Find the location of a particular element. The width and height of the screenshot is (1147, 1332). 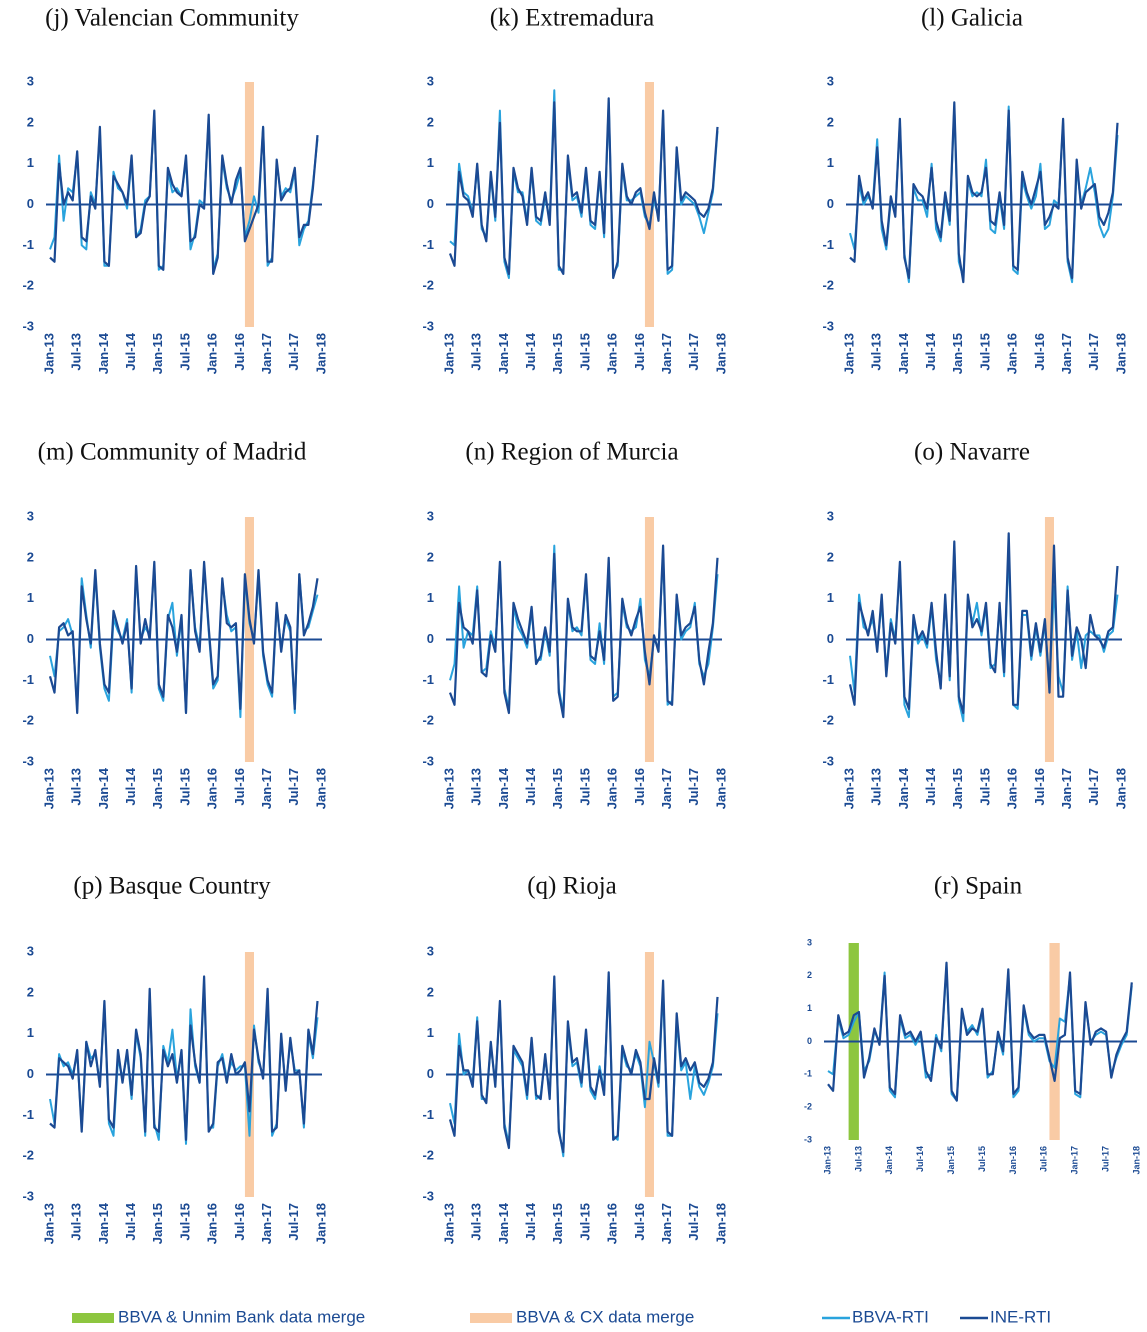

chart-title: (n) Region of Murcia is located at coordinates (571, 452).